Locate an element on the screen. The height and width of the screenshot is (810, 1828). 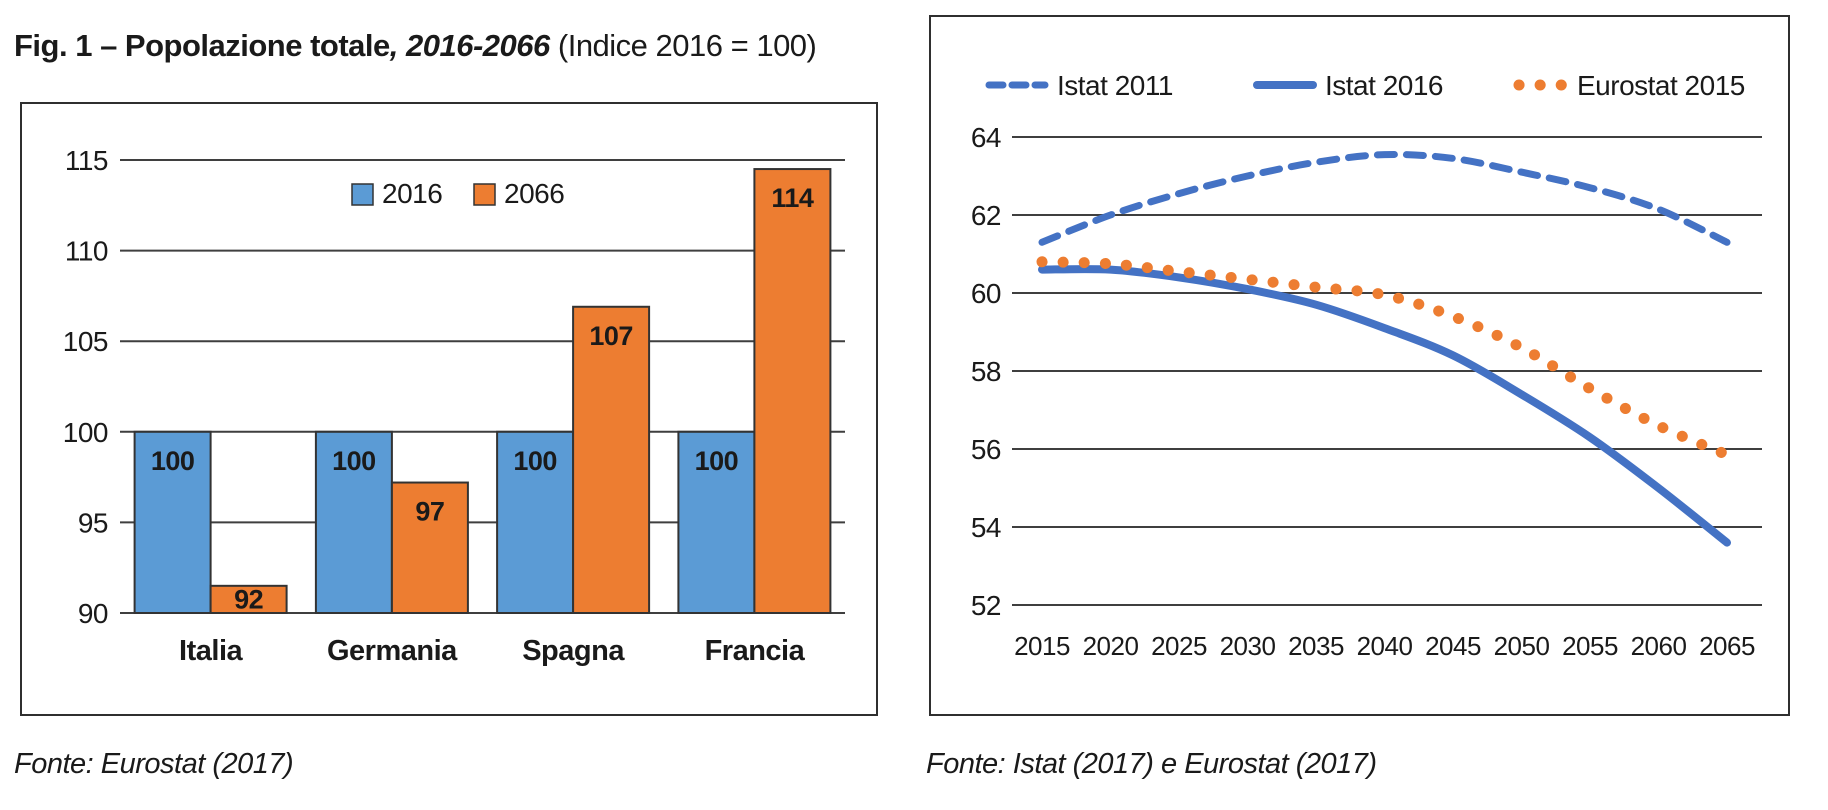
category-label-Spagna: Spagna is located at coordinates (573, 651).